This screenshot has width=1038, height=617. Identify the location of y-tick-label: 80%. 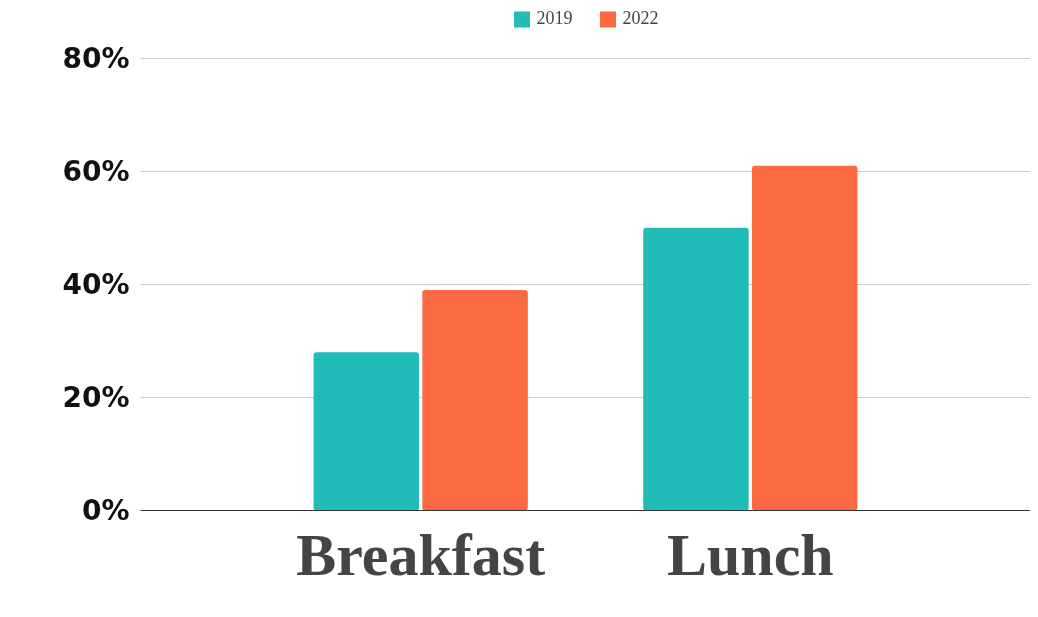
(96, 58).